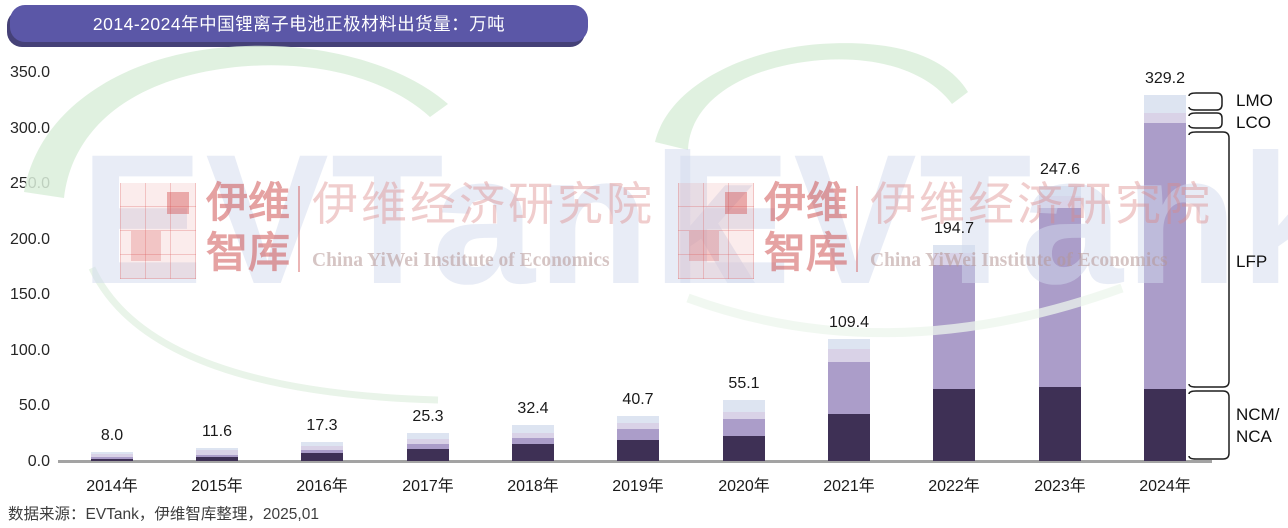 This screenshot has height=528, width=1288. Describe the element at coordinates (322, 425) in the screenshot. I see `bar-total-label: 17.3` at that location.